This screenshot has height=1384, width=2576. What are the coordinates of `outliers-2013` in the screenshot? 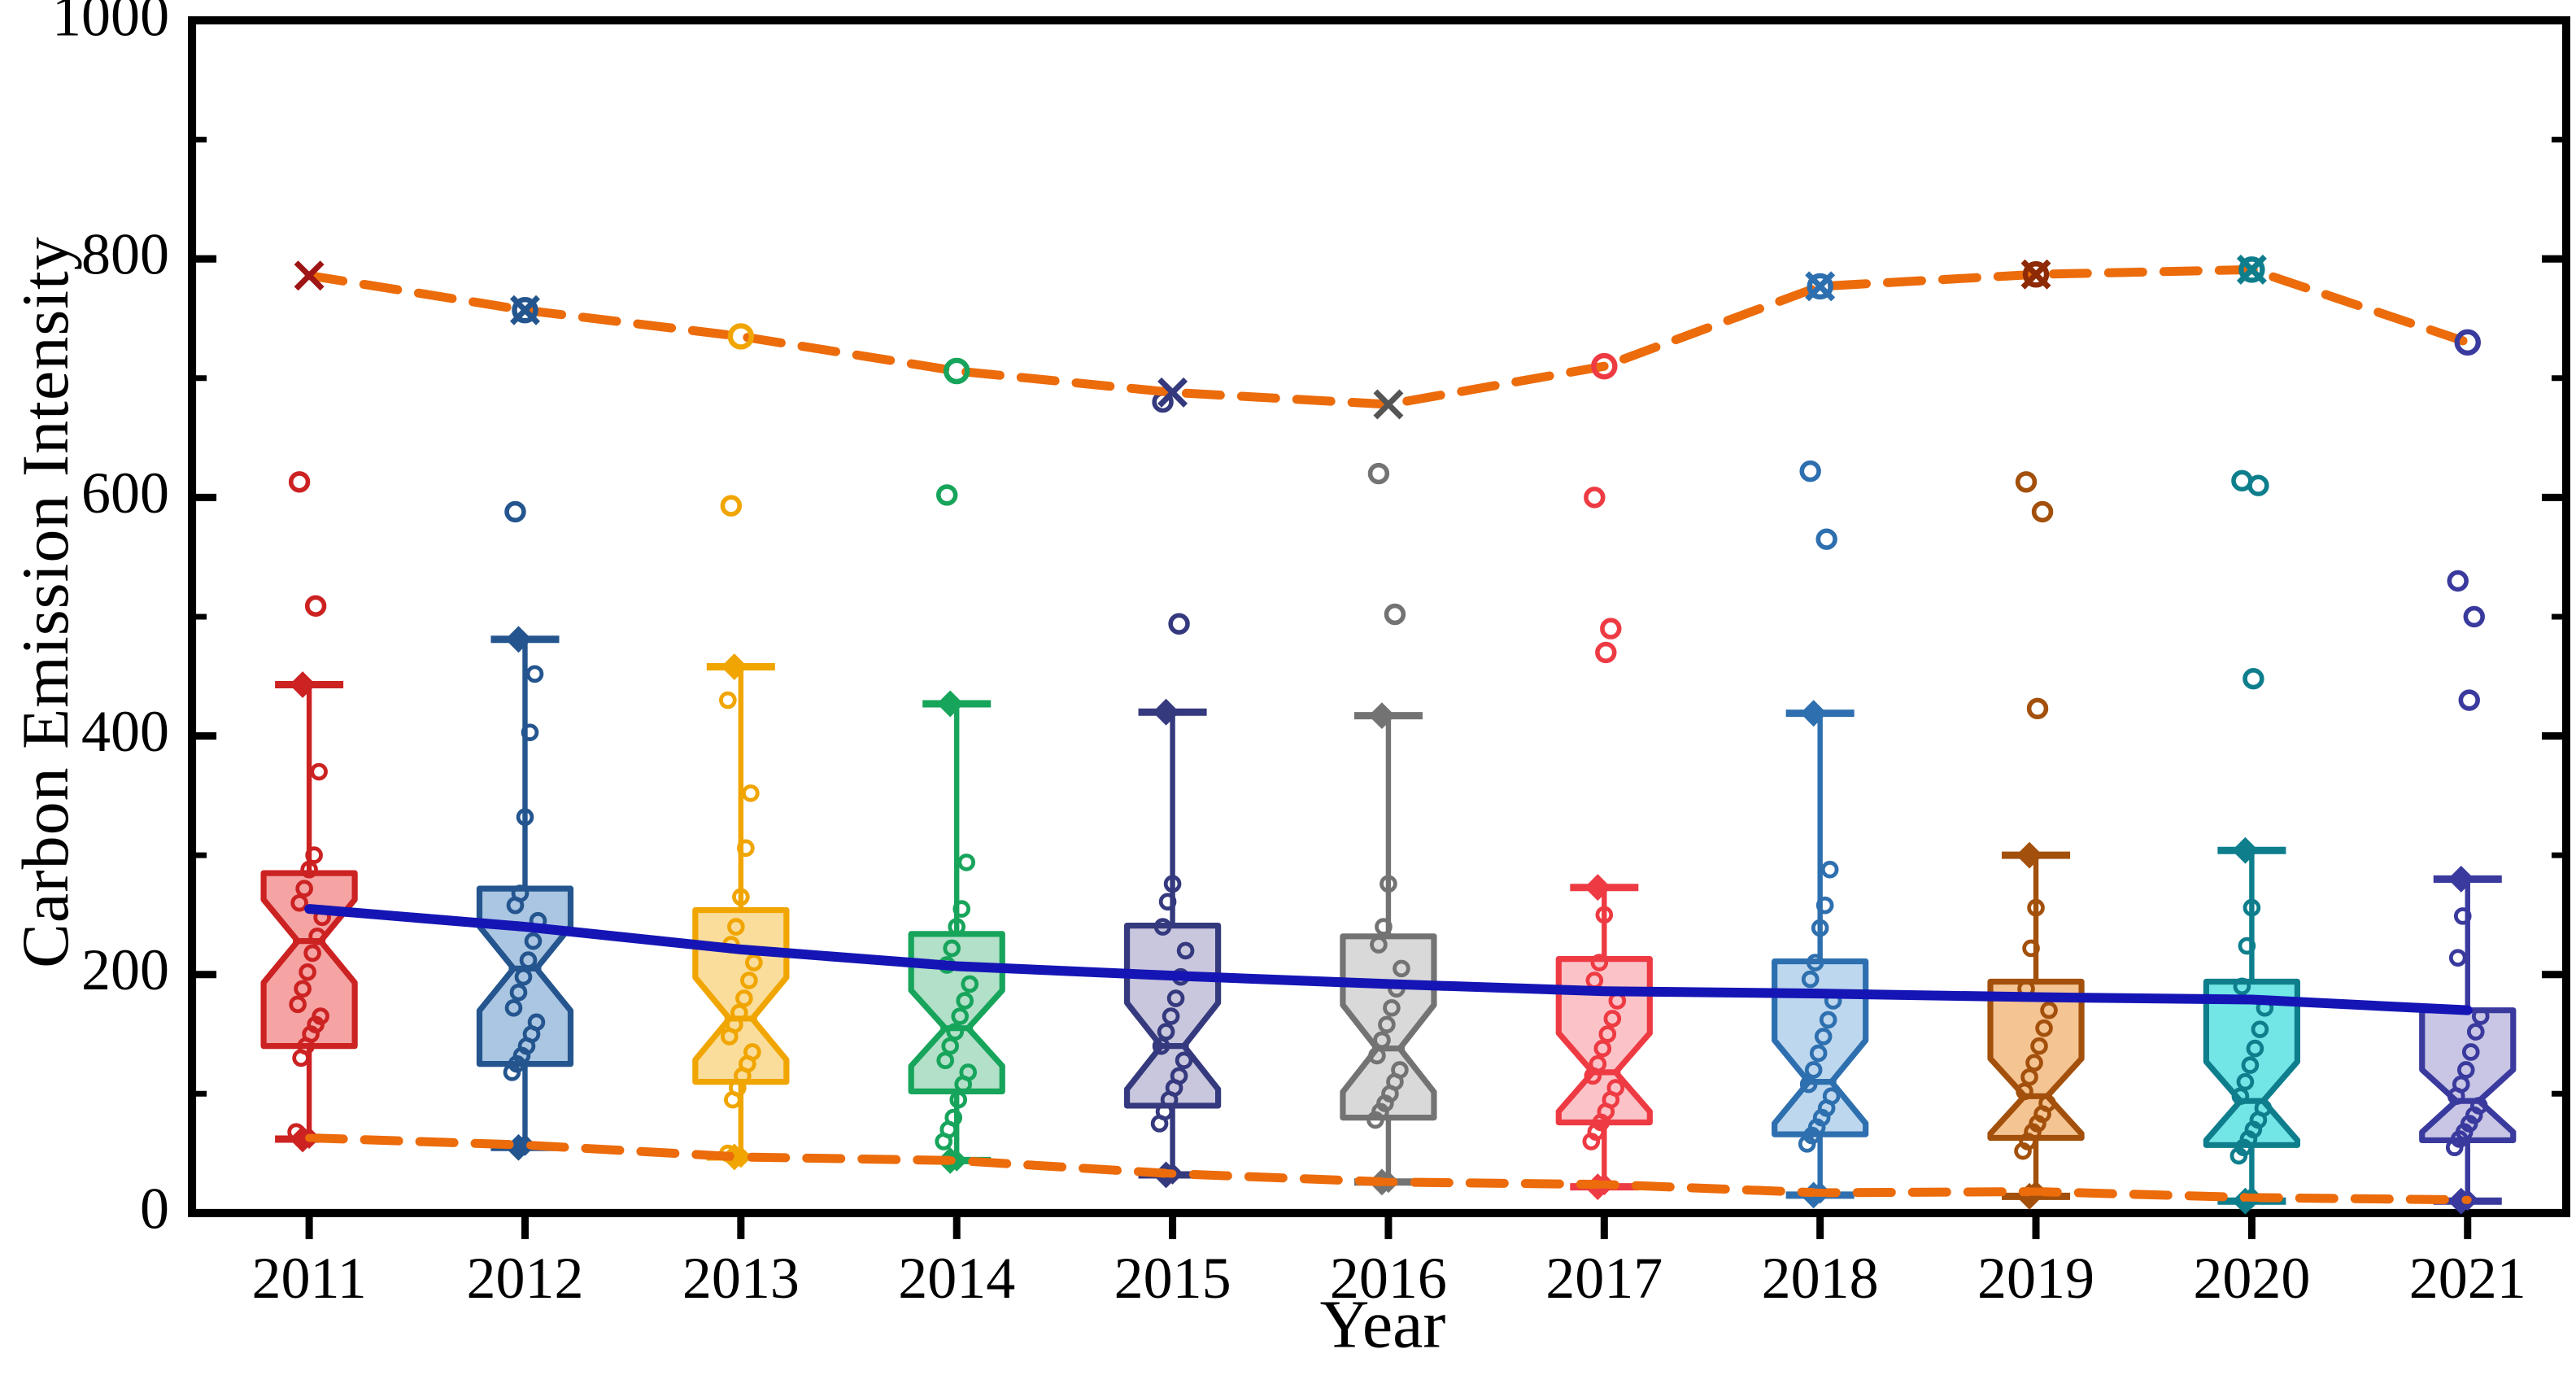 It's located at (731, 506).